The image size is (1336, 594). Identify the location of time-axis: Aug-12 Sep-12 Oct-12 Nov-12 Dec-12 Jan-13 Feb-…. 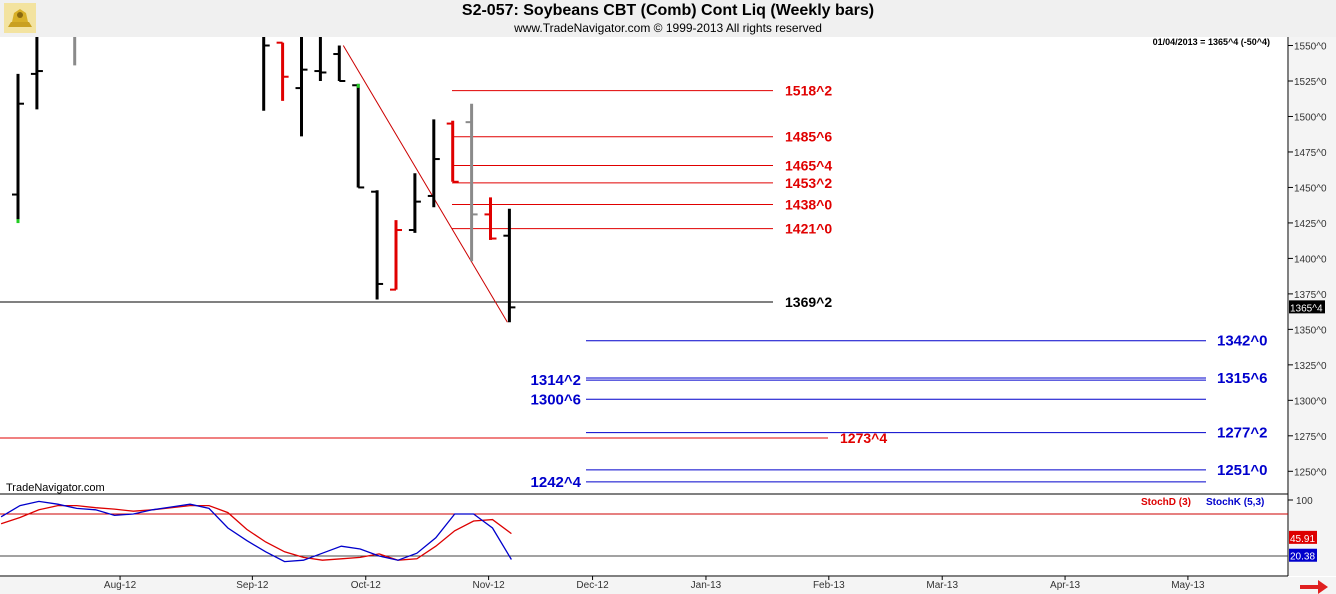
(654, 583).